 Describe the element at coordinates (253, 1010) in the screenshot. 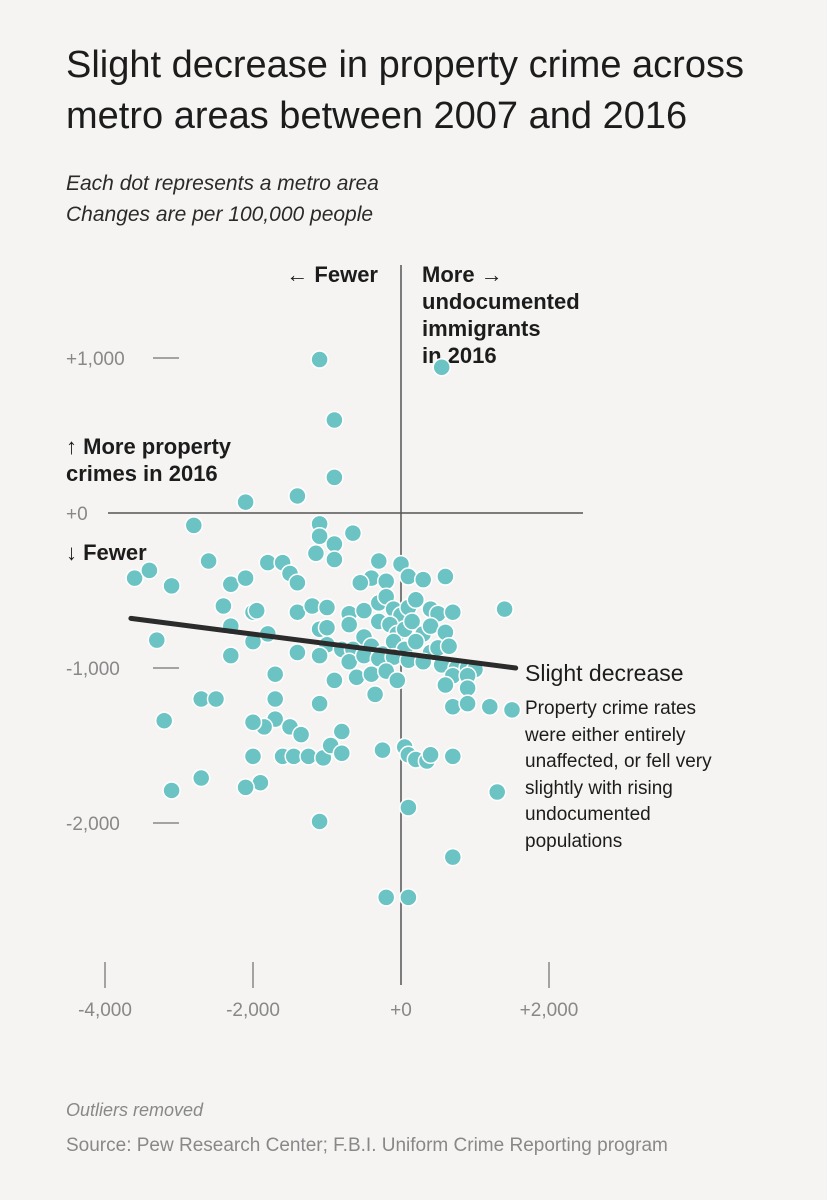

I see `x-tick-label: -2,000` at that location.